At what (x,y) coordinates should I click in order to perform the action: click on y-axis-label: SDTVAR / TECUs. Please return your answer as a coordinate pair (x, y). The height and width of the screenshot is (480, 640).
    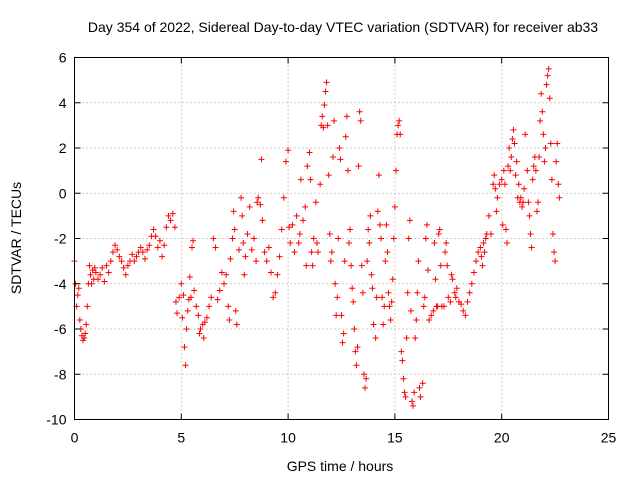
    Looking at the image, I should click on (16, 238).